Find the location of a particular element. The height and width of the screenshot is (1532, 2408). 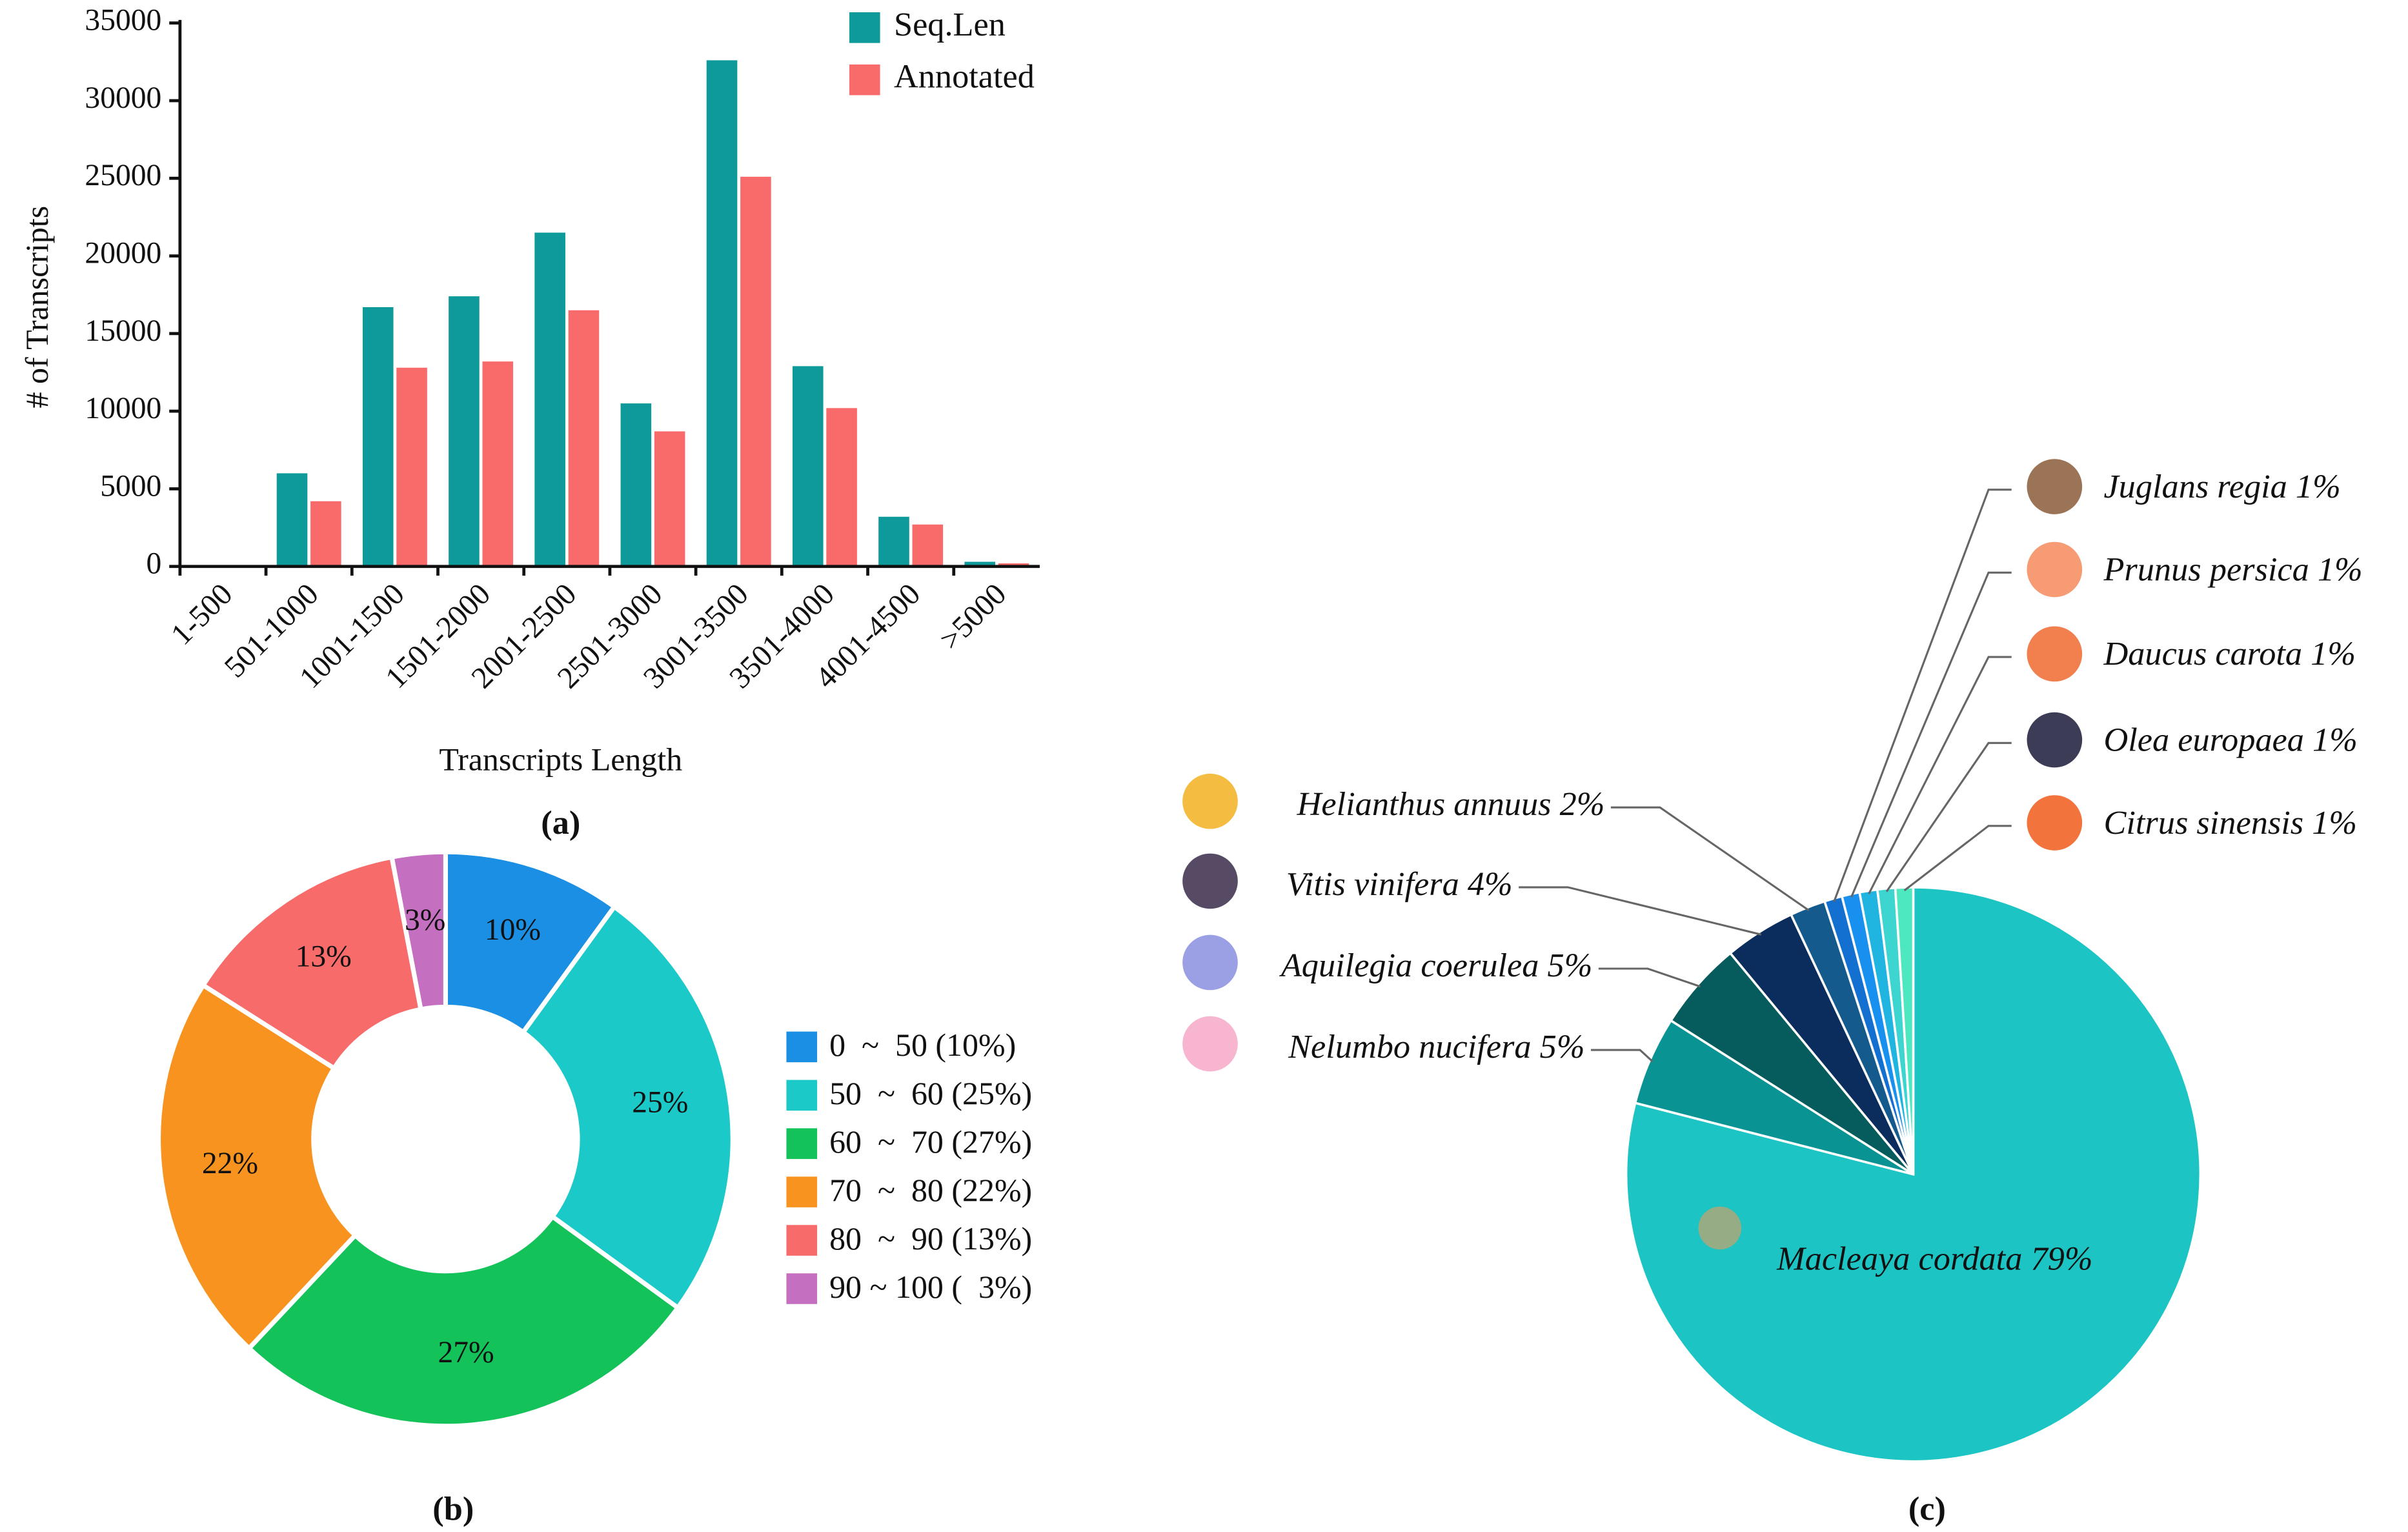

pie-slice is located at coordinates (1905, 1030).